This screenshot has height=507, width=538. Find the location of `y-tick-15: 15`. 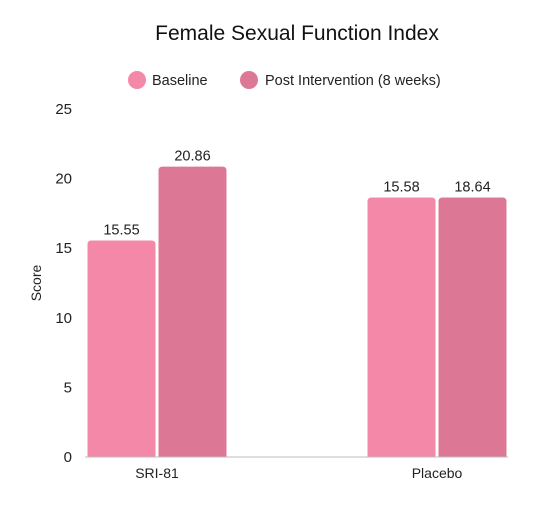

y-tick-15: 15 is located at coordinates (63, 248).